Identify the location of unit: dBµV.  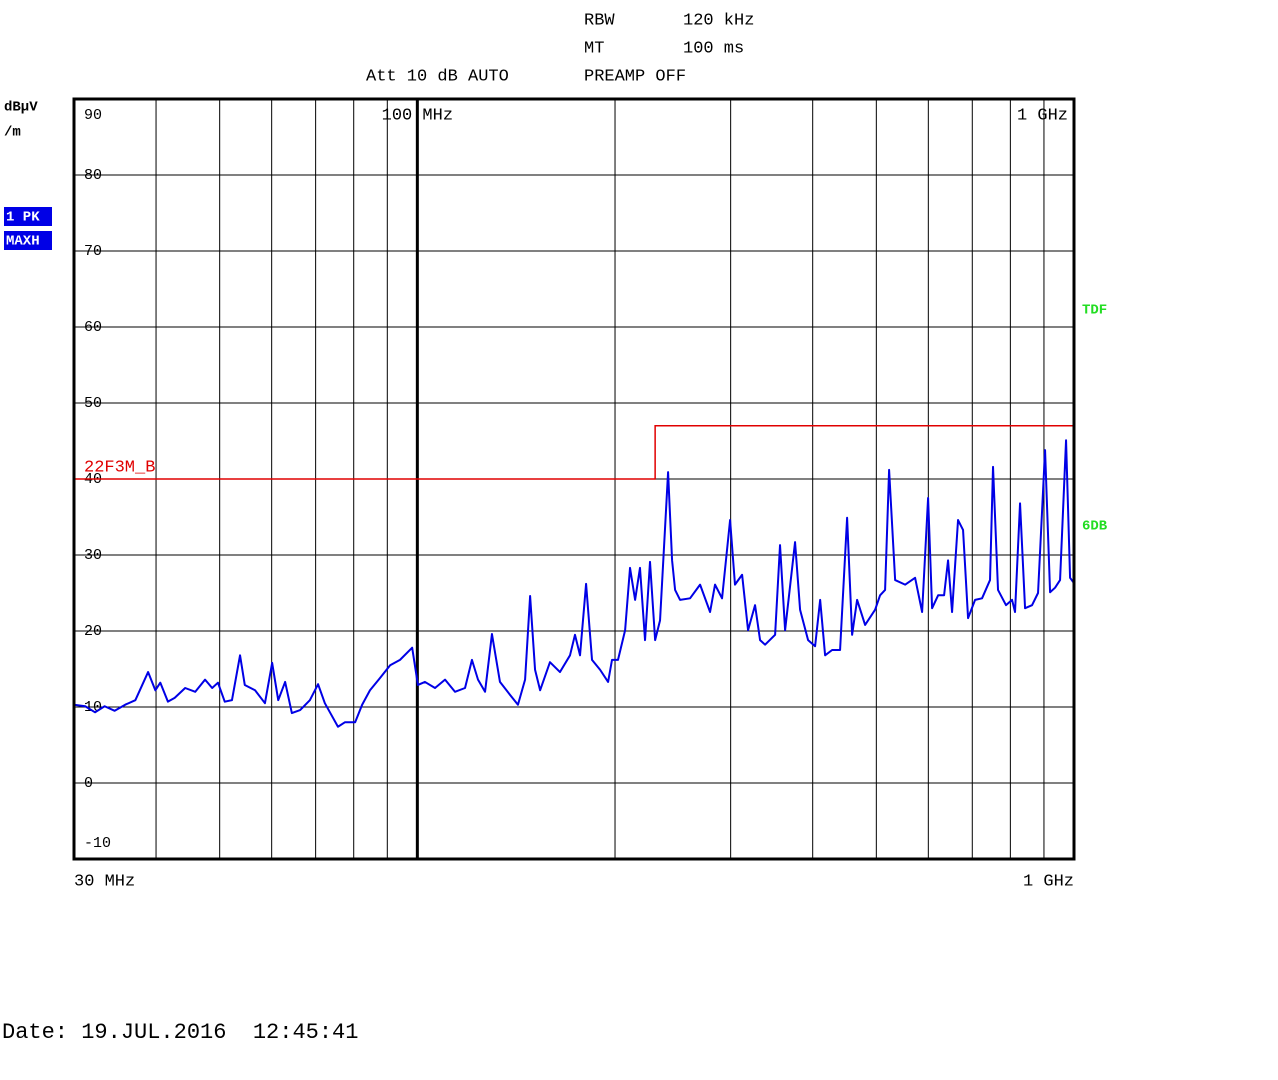
(21, 108).